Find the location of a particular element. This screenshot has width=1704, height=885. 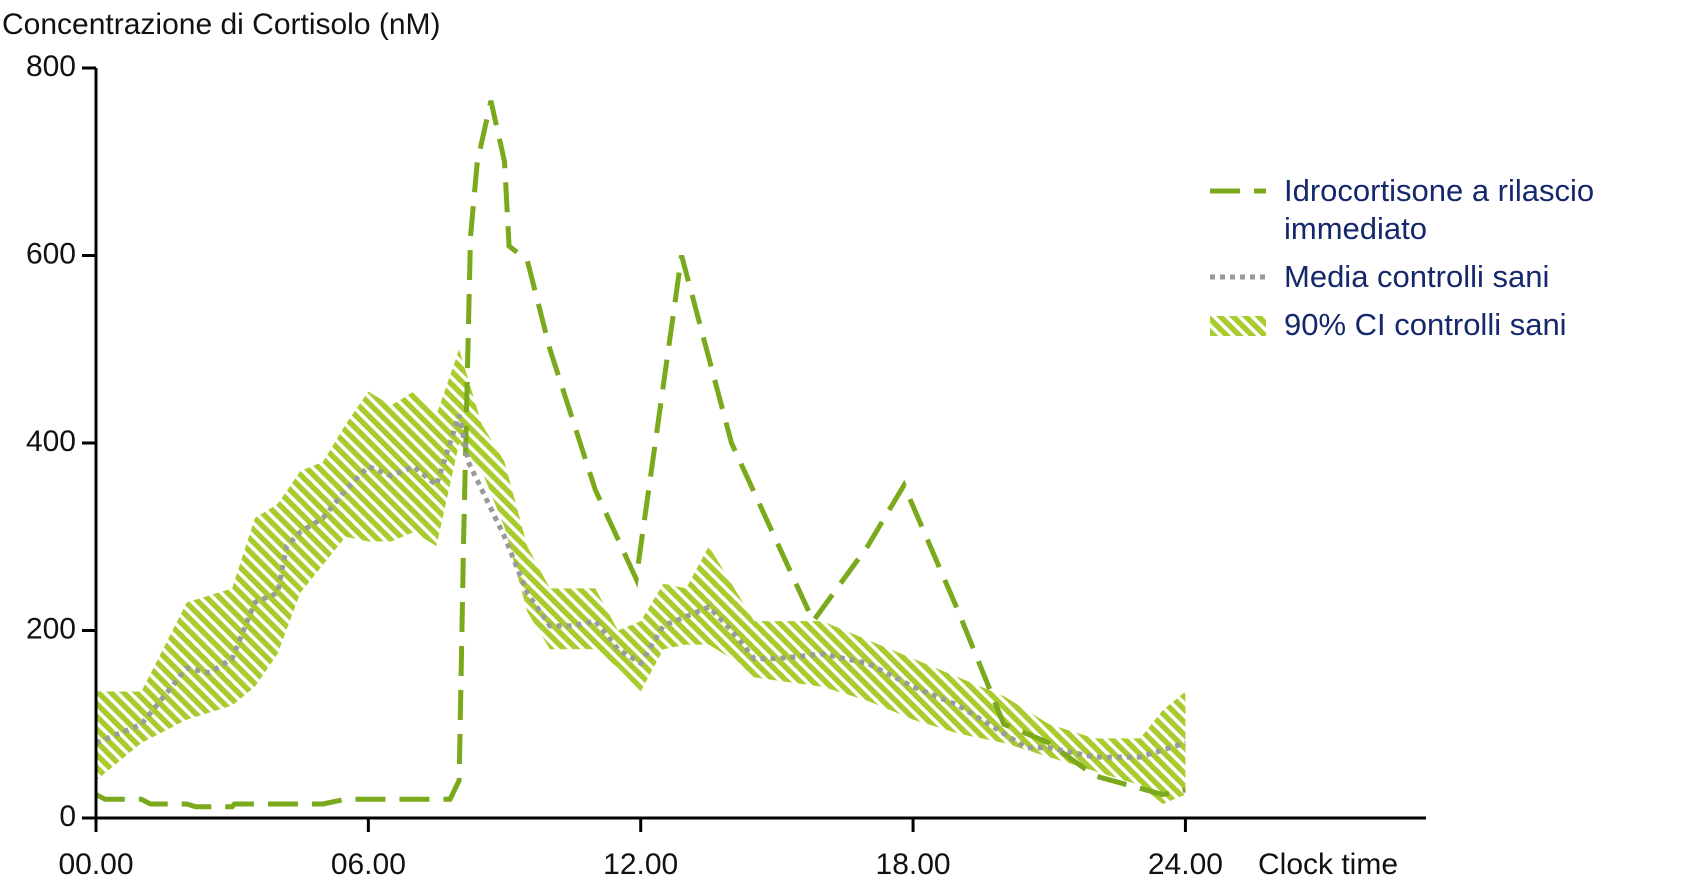

legend-hatch is located at coordinates (1238, 326).